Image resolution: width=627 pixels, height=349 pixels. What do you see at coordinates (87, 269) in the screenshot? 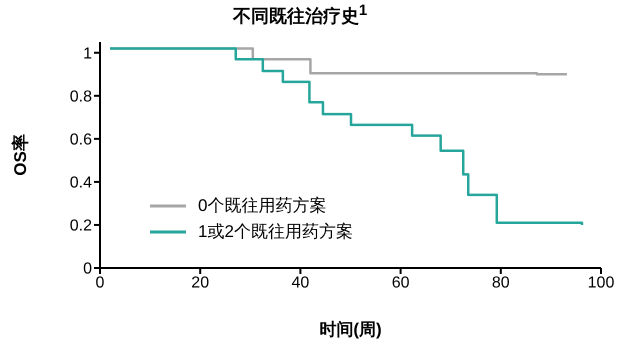
I see `y-tick-label: 0` at bounding box center [87, 269].